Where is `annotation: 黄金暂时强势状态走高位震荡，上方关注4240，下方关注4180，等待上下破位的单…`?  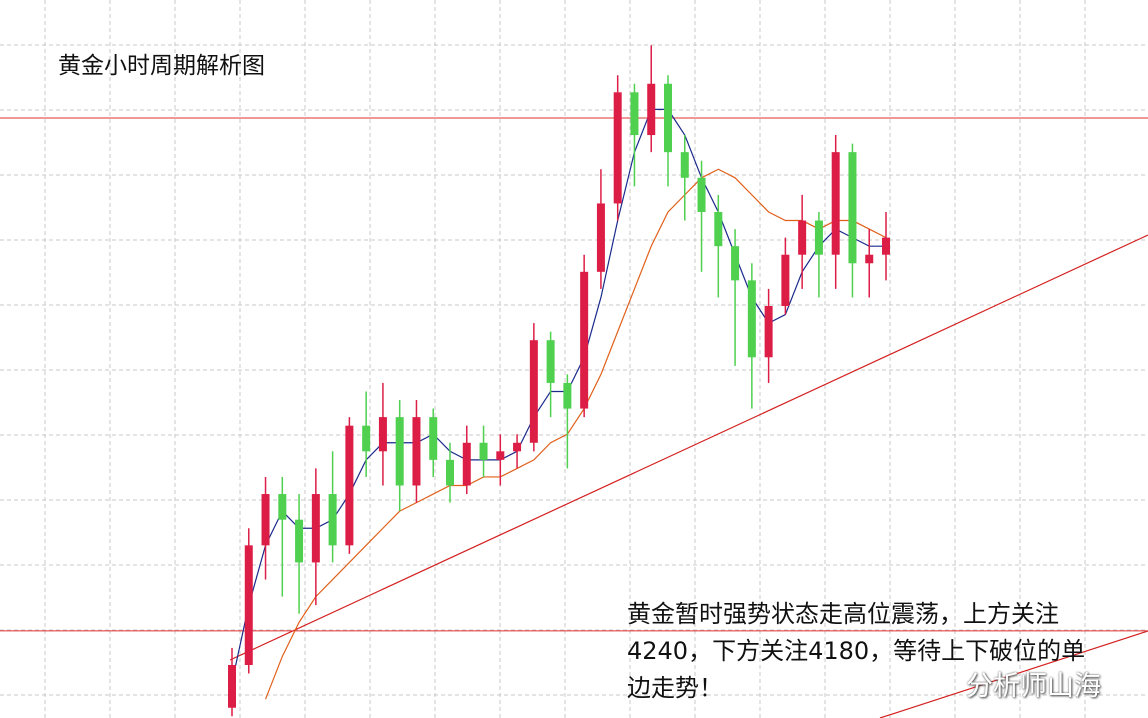 annotation: 黄金暂时强势状态走高位震荡，上方关注4240，下方关注4180，等待上下破位的单… is located at coordinates (856, 651).